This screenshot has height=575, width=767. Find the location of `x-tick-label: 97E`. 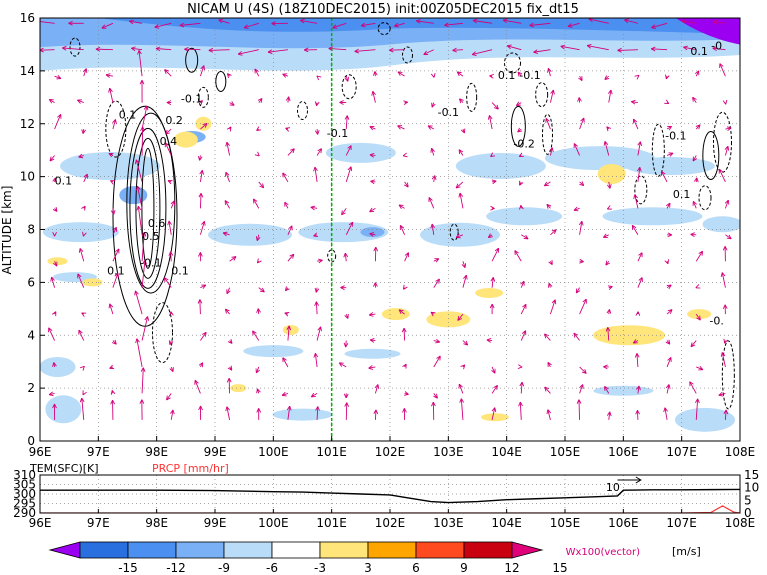

x-tick-label: 97E is located at coordinates (98, 452).